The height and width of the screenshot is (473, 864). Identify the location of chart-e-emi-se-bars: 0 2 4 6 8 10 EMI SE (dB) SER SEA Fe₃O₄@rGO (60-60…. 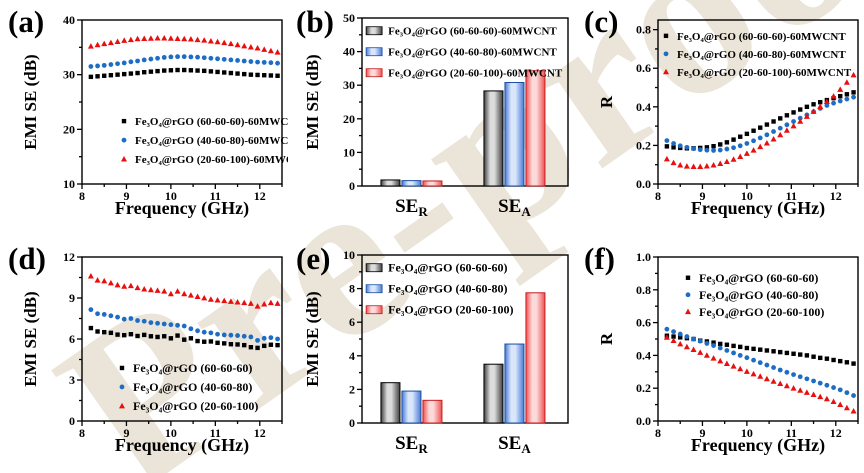
(436, 352).